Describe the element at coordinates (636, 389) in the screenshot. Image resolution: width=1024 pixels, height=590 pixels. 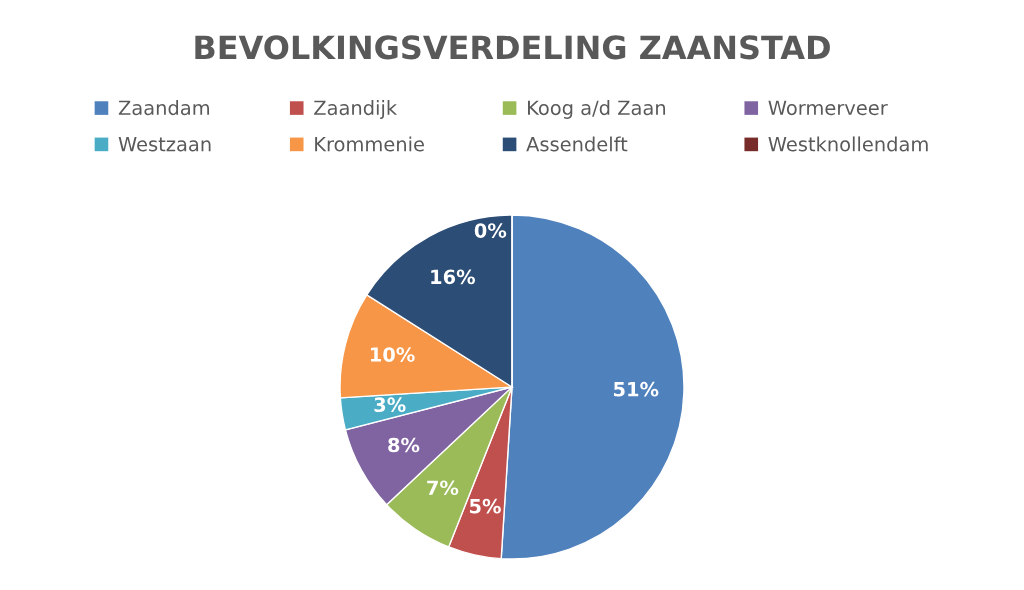
I see `data-label: 51%` at that location.